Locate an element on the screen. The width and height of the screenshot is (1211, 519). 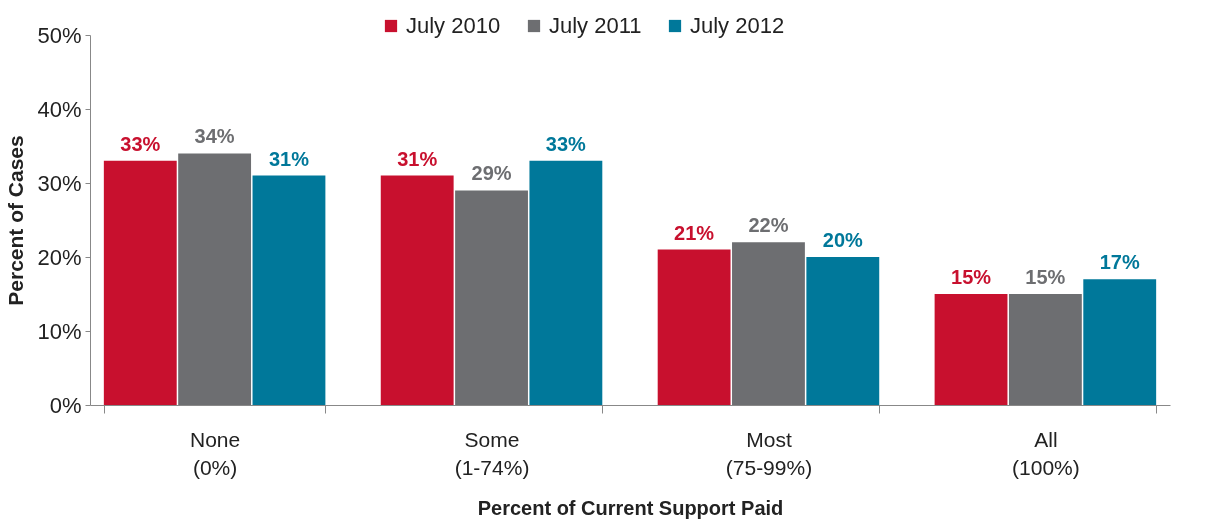
y-tick-label: 40% is located at coordinates (59, 109).